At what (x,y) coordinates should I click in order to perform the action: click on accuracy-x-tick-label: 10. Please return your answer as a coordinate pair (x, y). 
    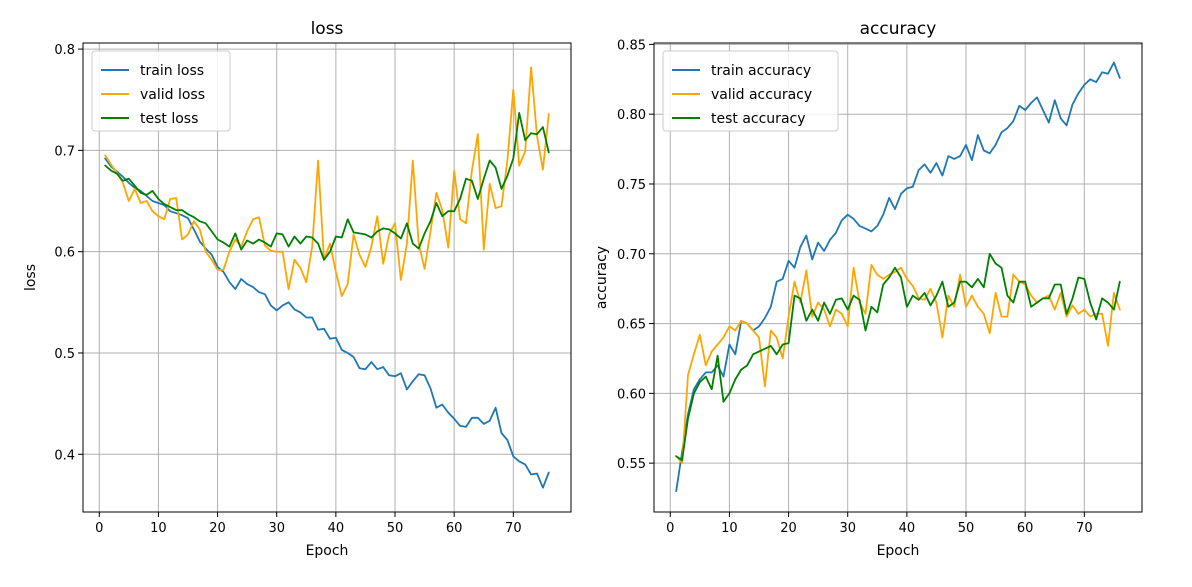
    Looking at the image, I should click on (729, 528).